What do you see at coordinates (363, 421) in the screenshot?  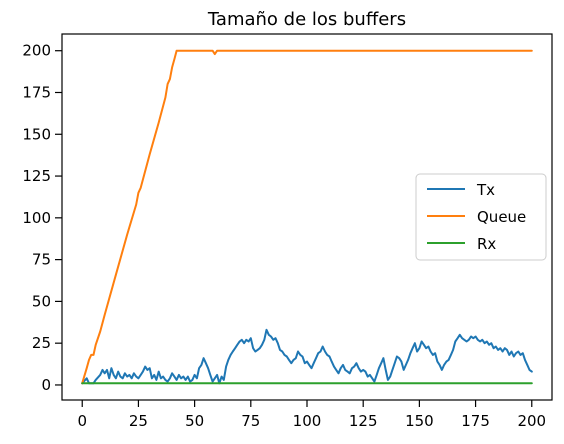 I see `x-tick-label: 125` at bounding box center [363, 421].